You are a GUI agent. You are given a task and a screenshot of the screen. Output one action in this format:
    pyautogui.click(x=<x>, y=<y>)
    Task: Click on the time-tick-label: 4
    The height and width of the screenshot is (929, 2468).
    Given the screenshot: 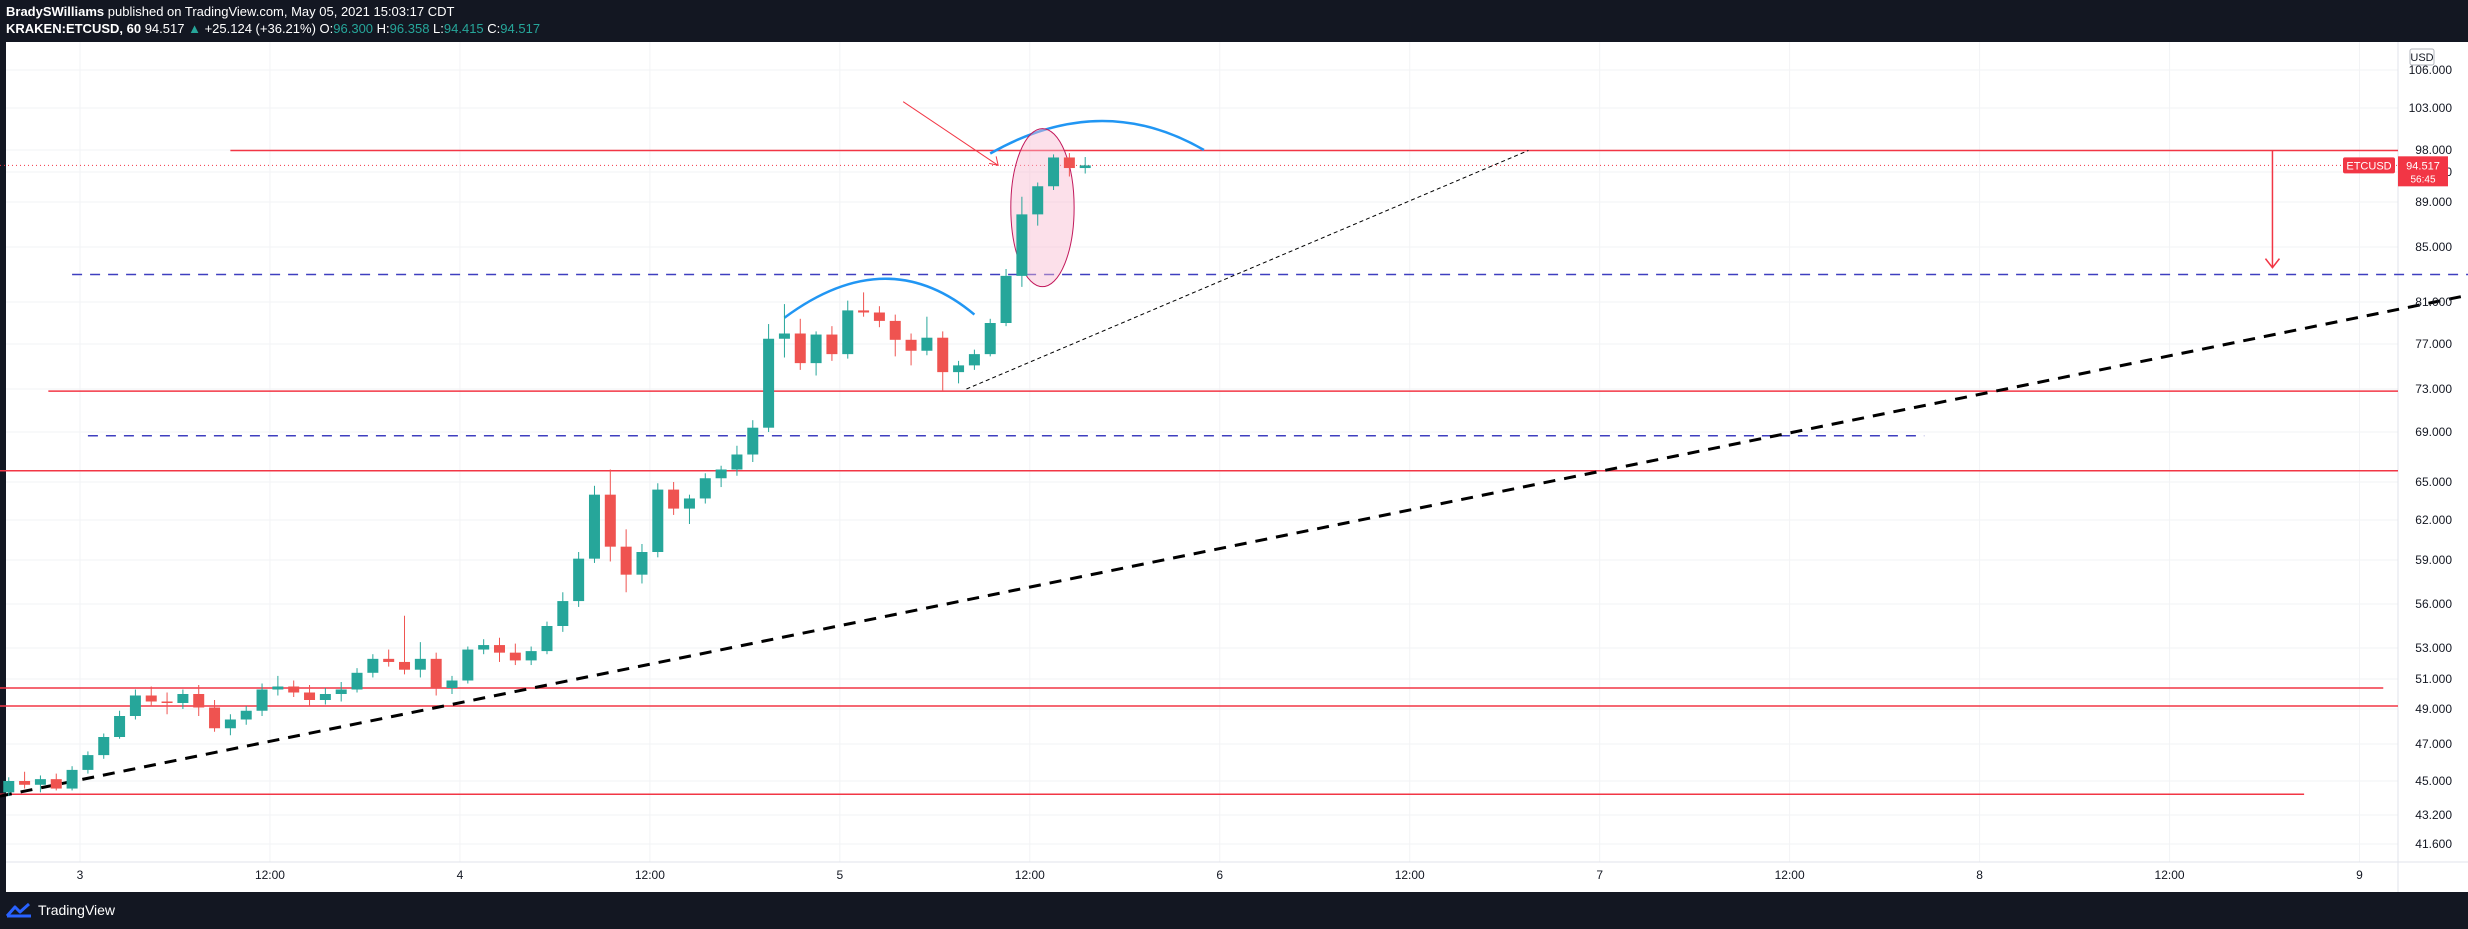 What is the action you would take?
    pyautogui.click(x=460, y=875)
    